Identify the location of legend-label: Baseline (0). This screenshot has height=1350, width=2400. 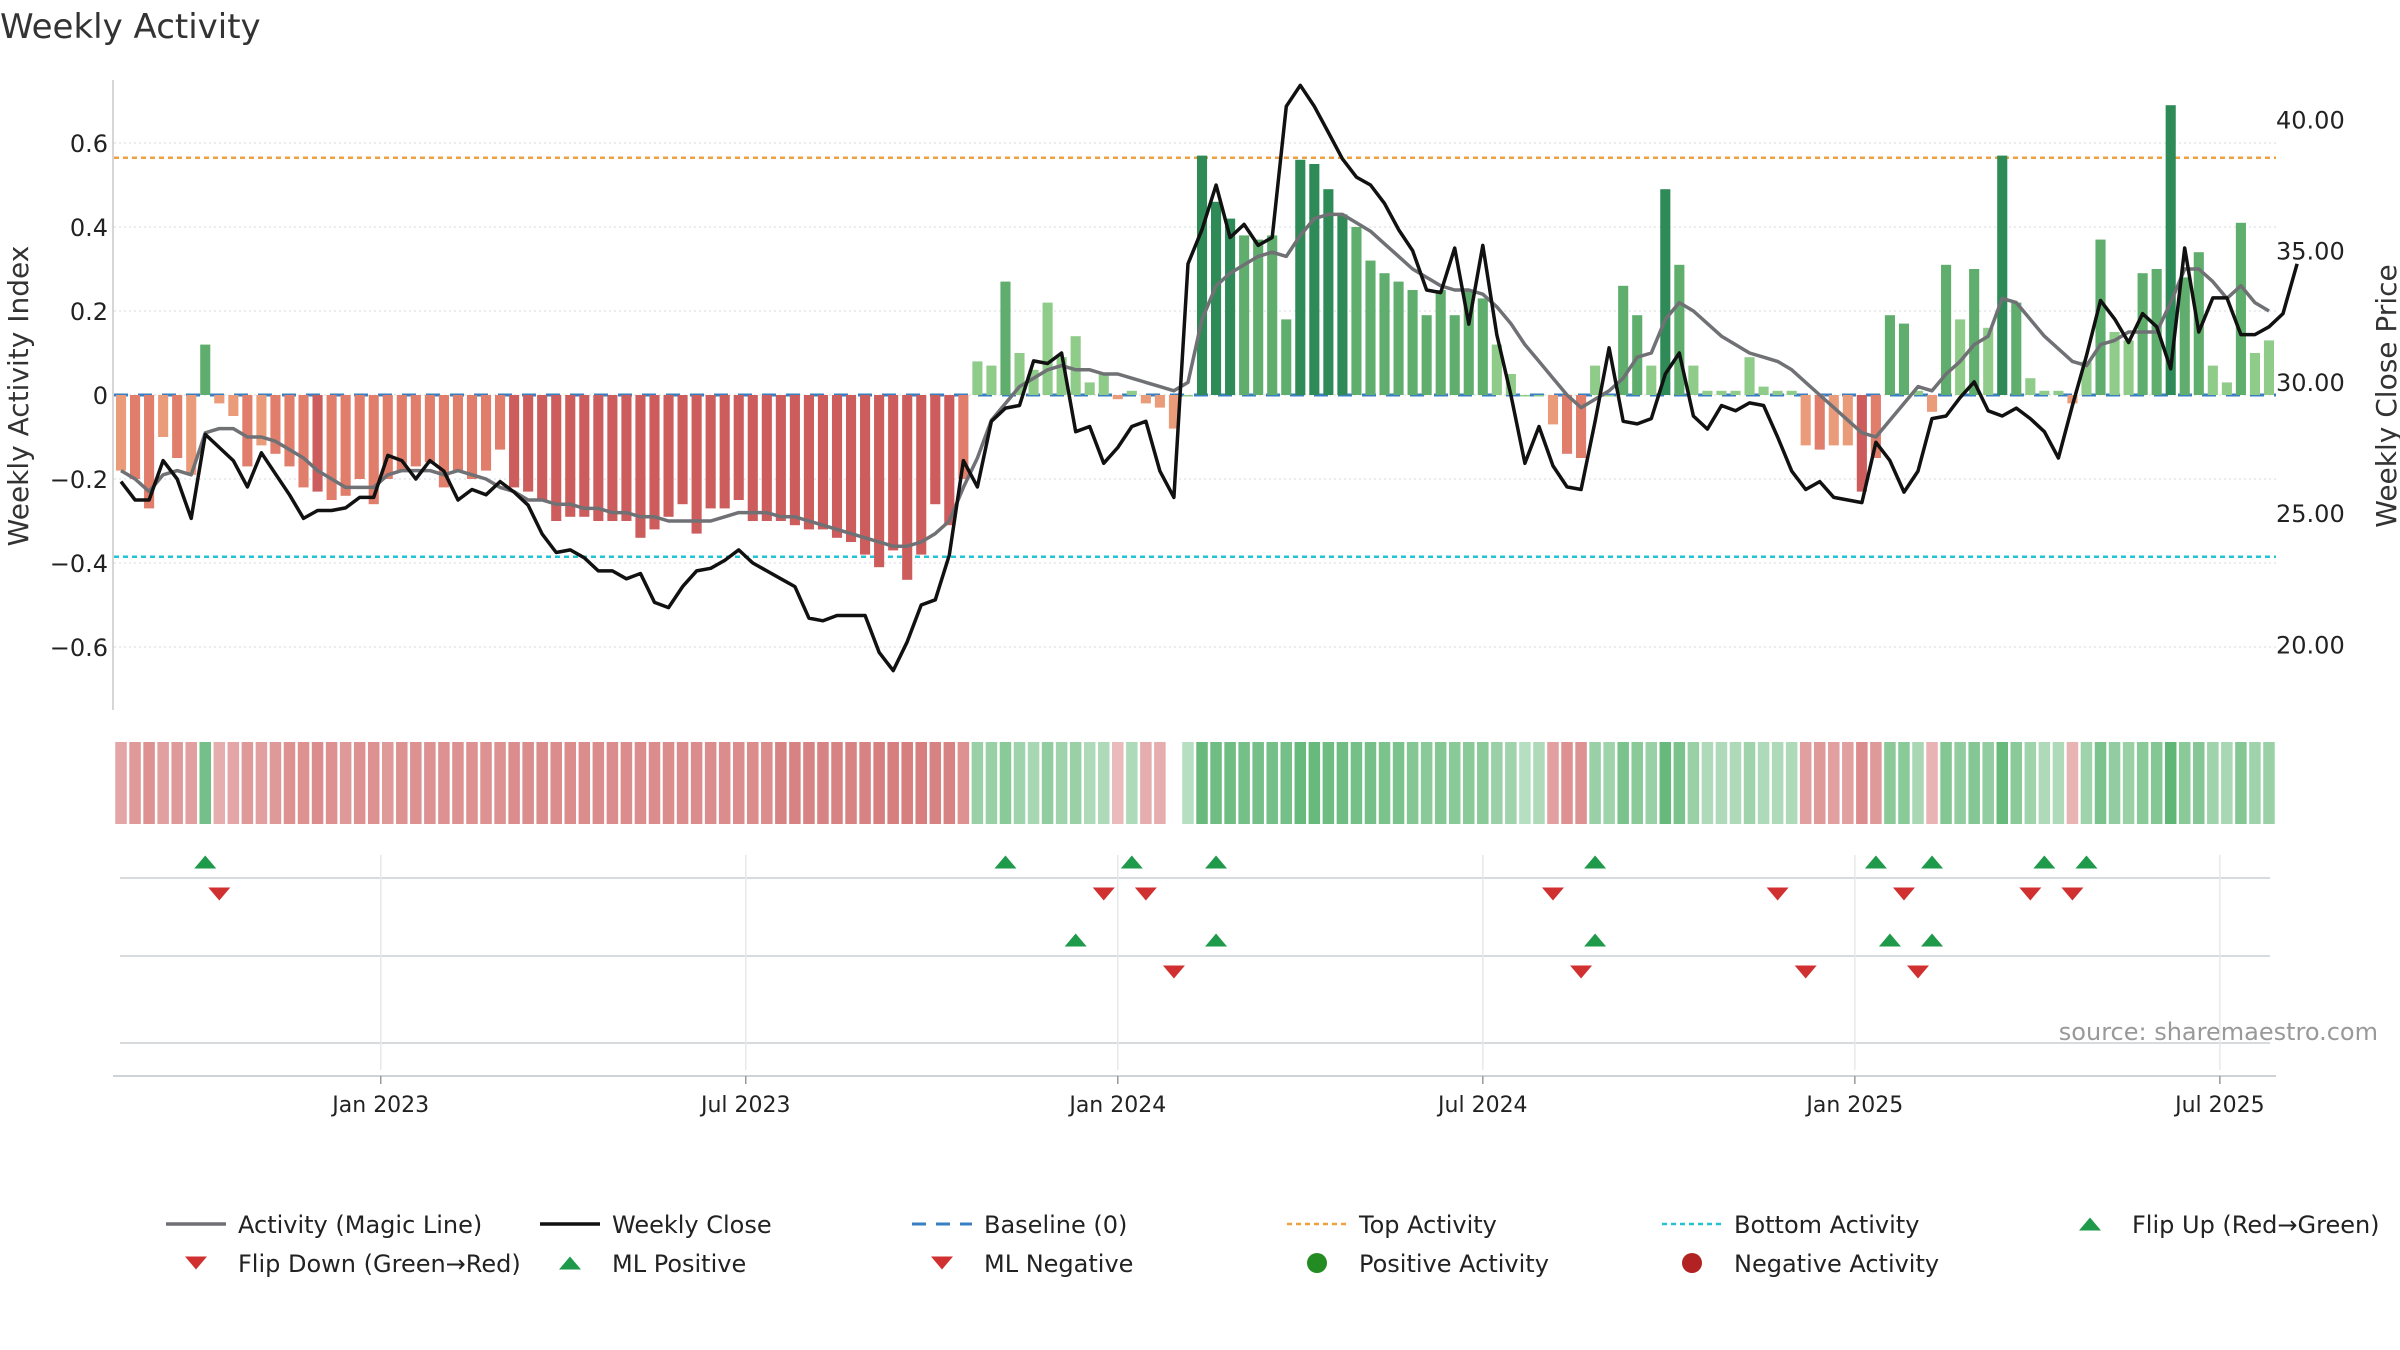
(1055, 1225).